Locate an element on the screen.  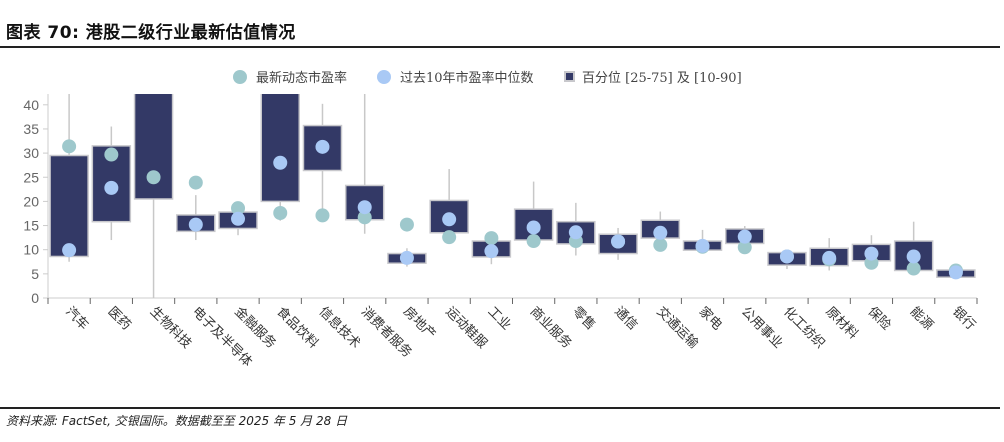
y-tick-label: 25 is located at coordinates (31, 177).